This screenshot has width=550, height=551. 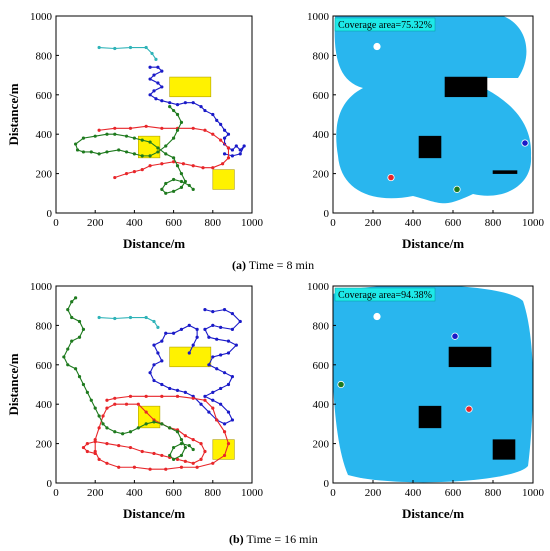 I want to click on x-tick-label: 0, so click(x=56, y=493).